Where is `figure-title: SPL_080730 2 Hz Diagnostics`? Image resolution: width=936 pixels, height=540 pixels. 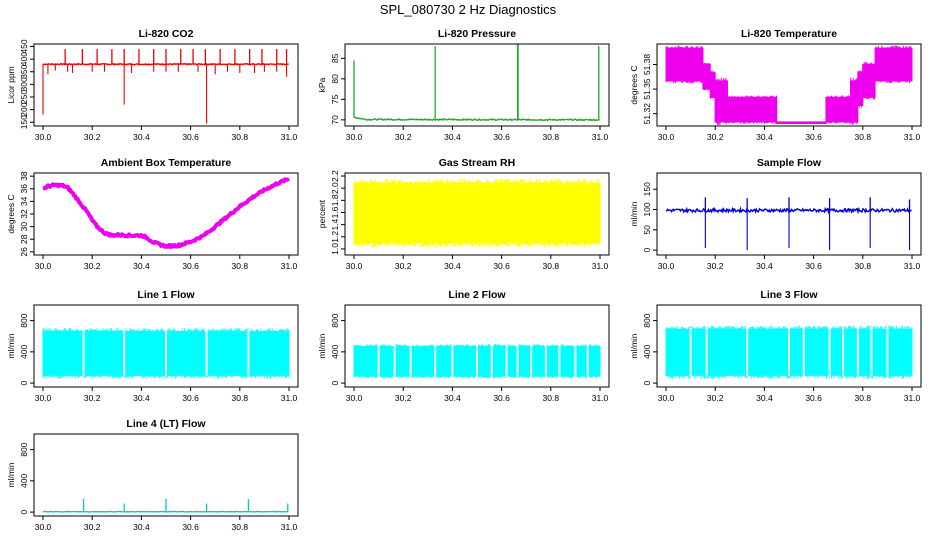 figure-title: SPL_080730 2 Hz Diagnostics is located at coordinates (468, 9).